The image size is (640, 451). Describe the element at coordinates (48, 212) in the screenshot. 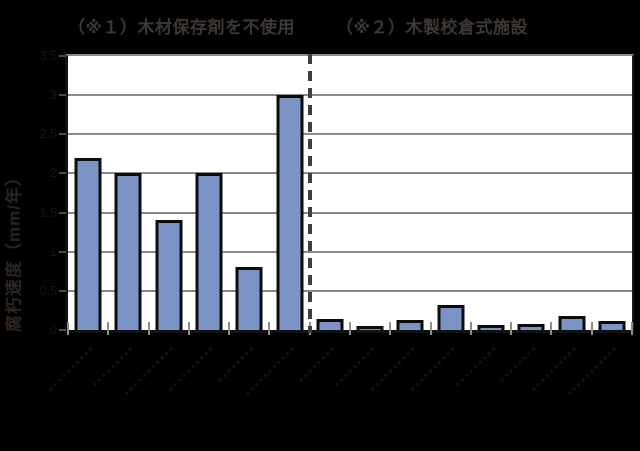

I see `y-tick-label: 1.5` at that location.